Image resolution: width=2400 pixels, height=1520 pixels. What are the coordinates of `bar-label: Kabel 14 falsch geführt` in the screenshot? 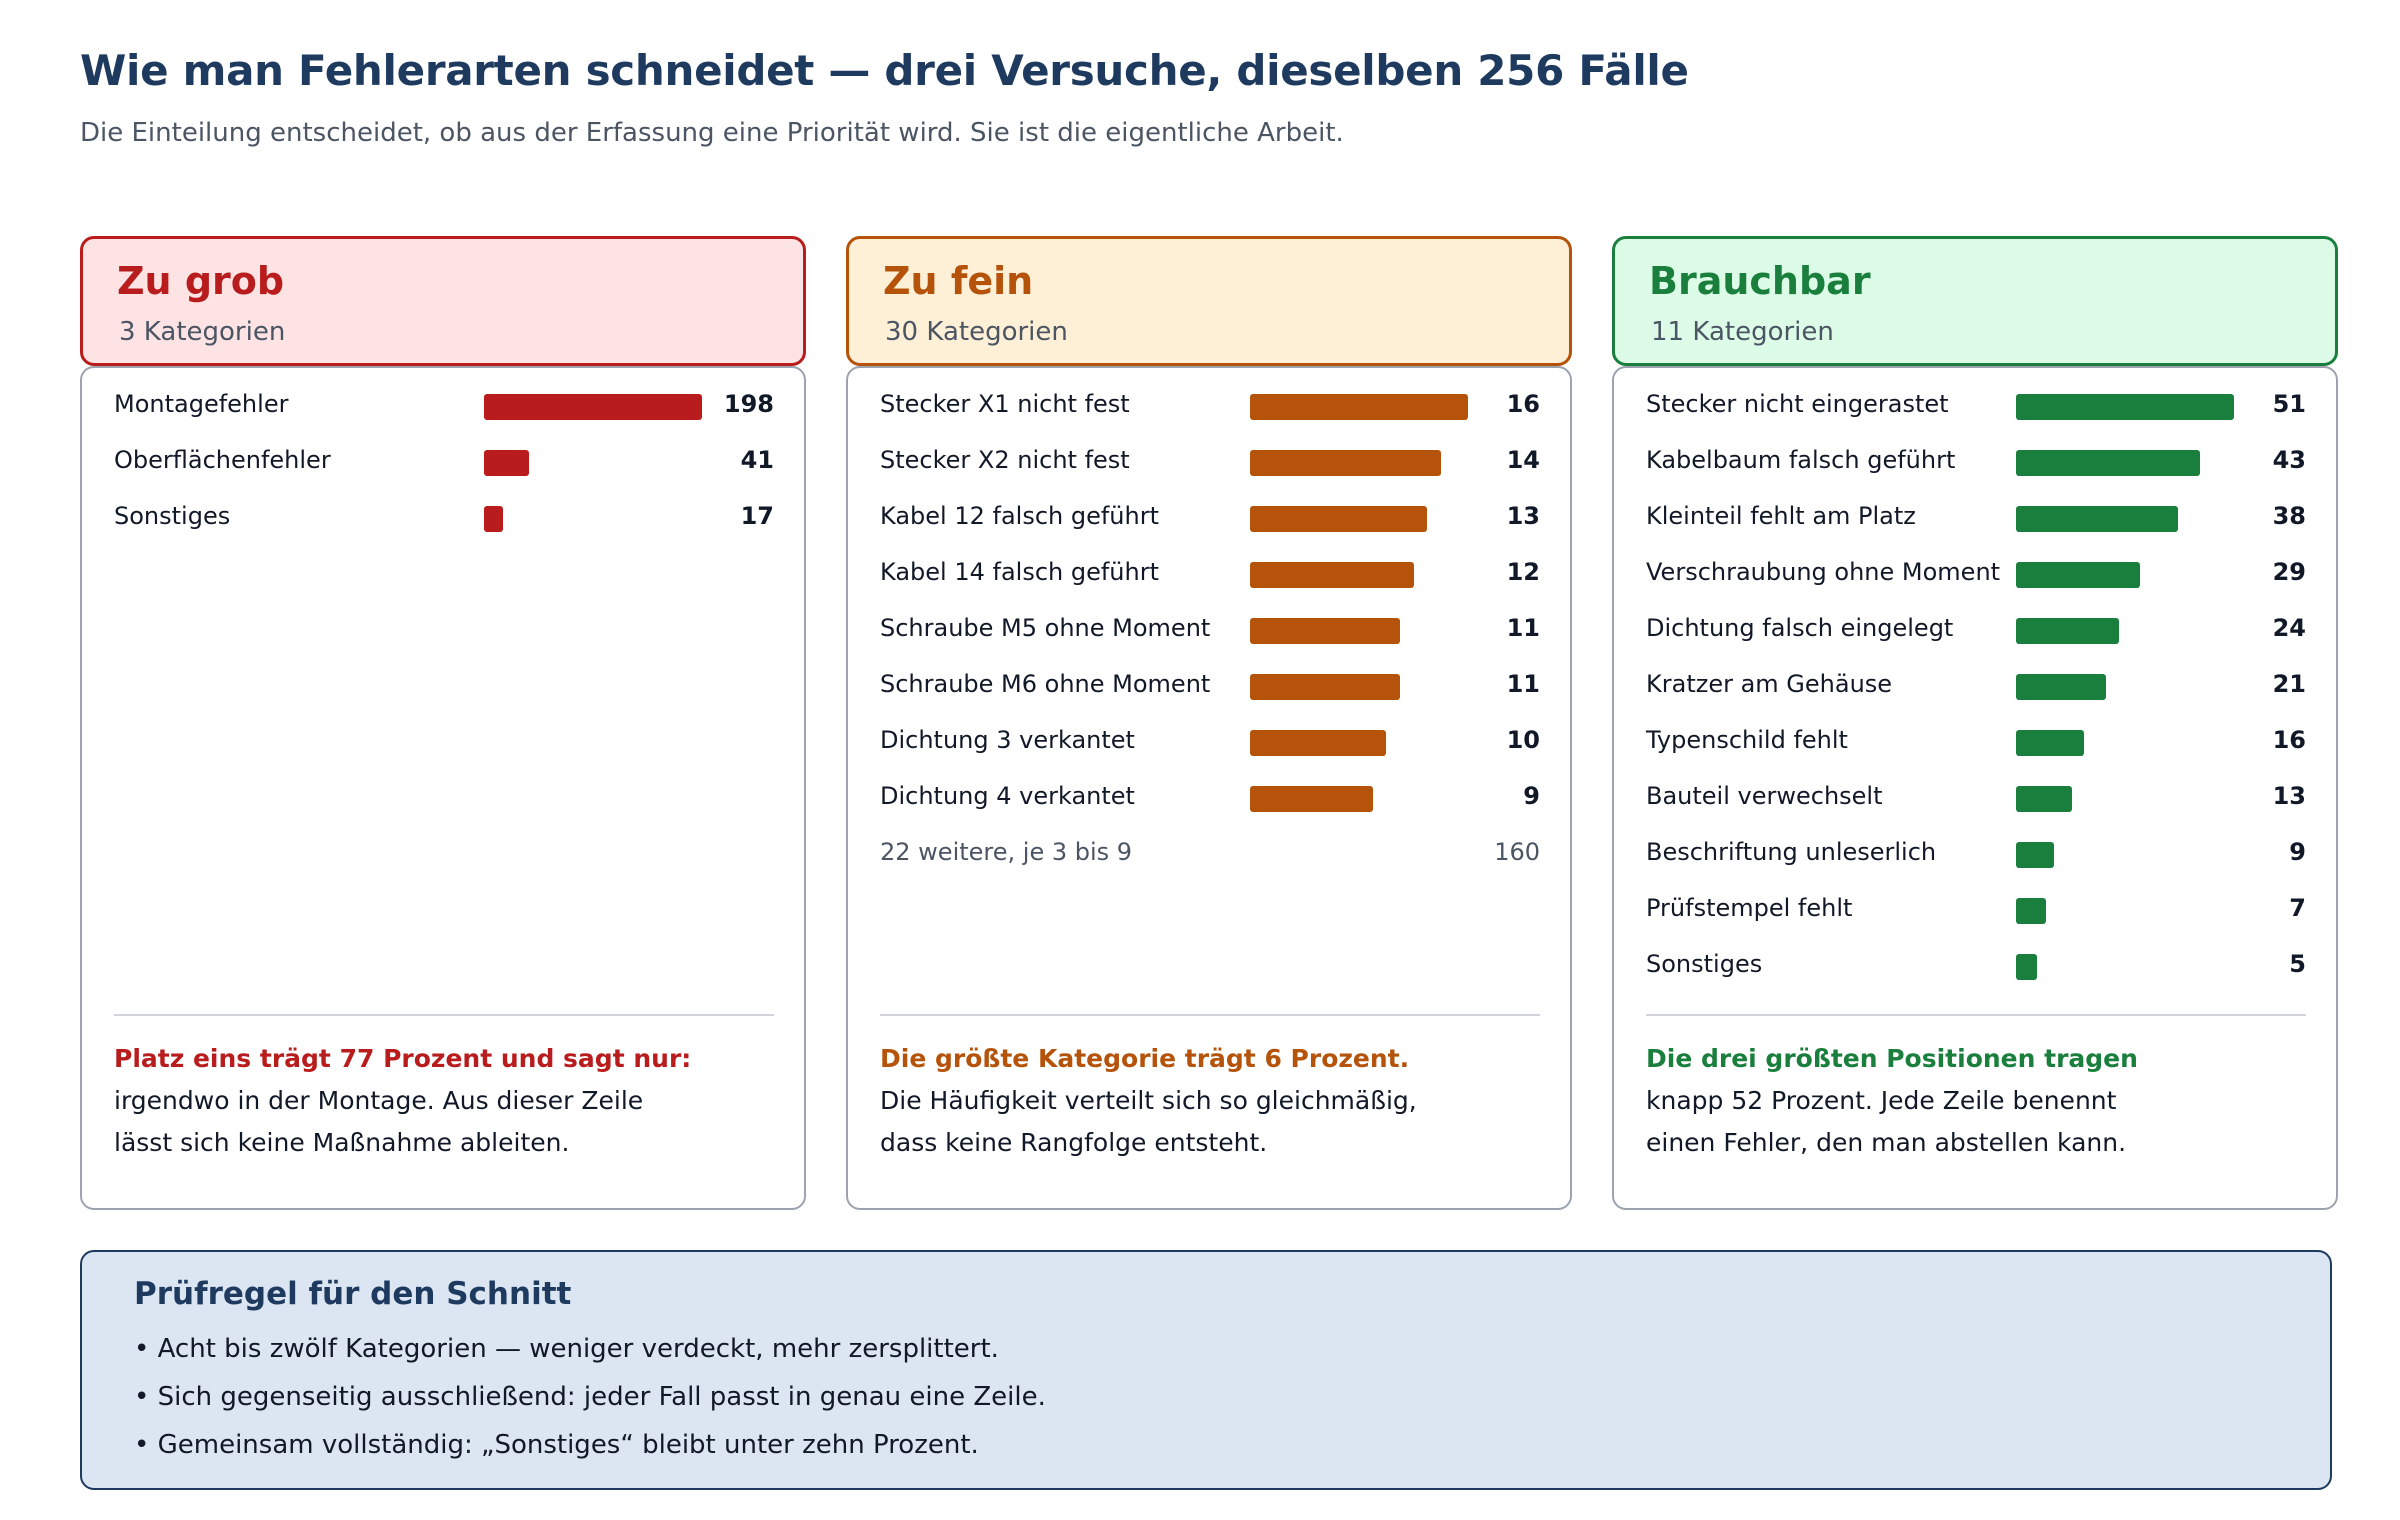 It's located at (1019, 572).